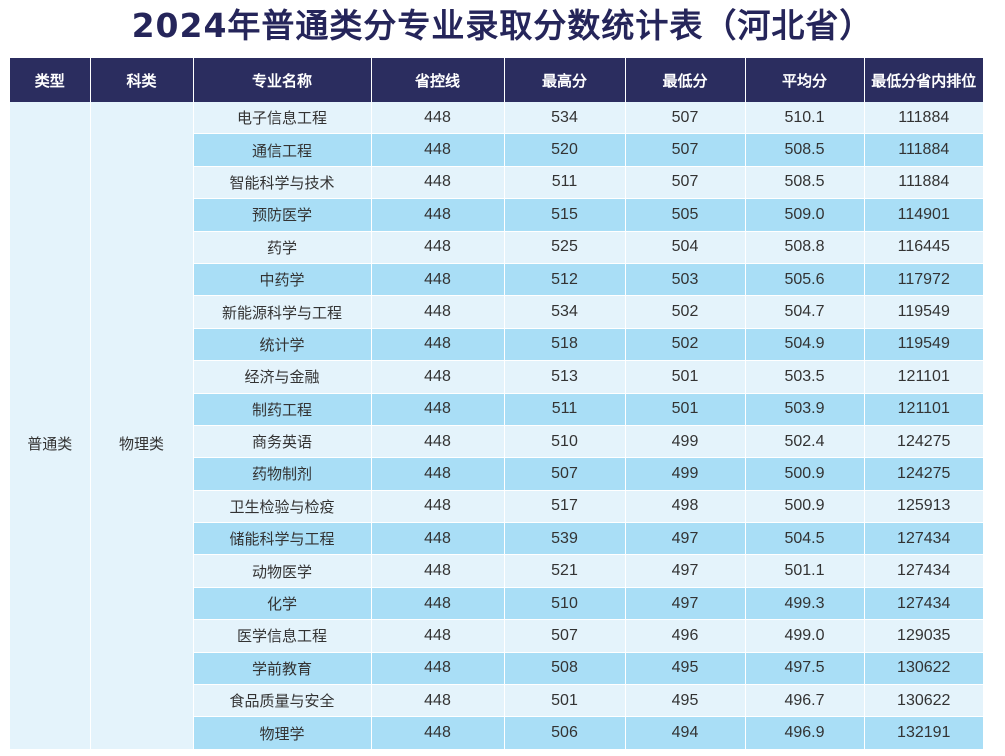 This screenshot has height=756, width=1005. Describe the element at coordinates (805, 377) in the screenshot. I see `cell-avg-score: 503.5` at that location.